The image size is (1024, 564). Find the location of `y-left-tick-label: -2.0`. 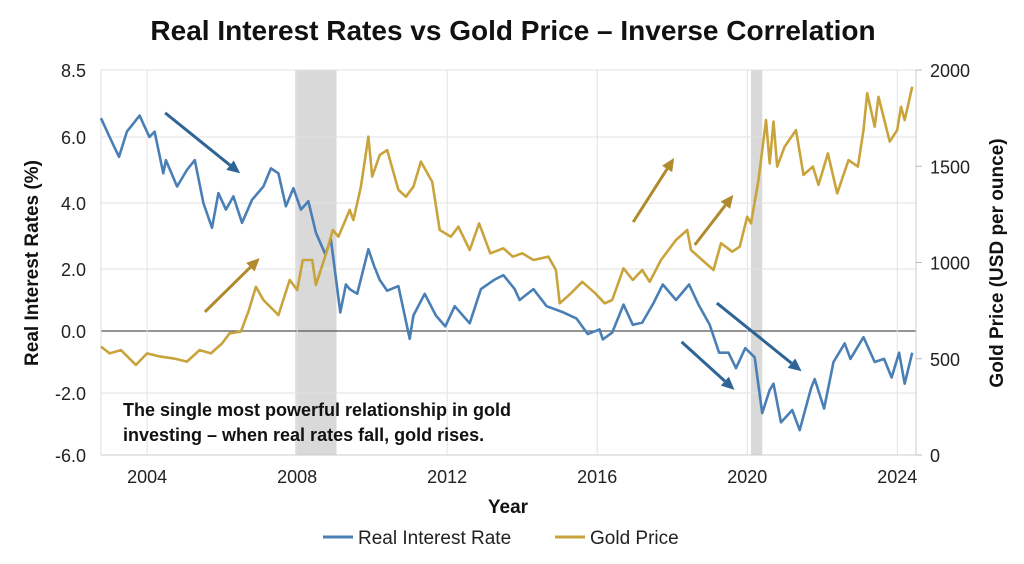

y-left-tick-label: -2.0 is located at coordinates (70, 394).